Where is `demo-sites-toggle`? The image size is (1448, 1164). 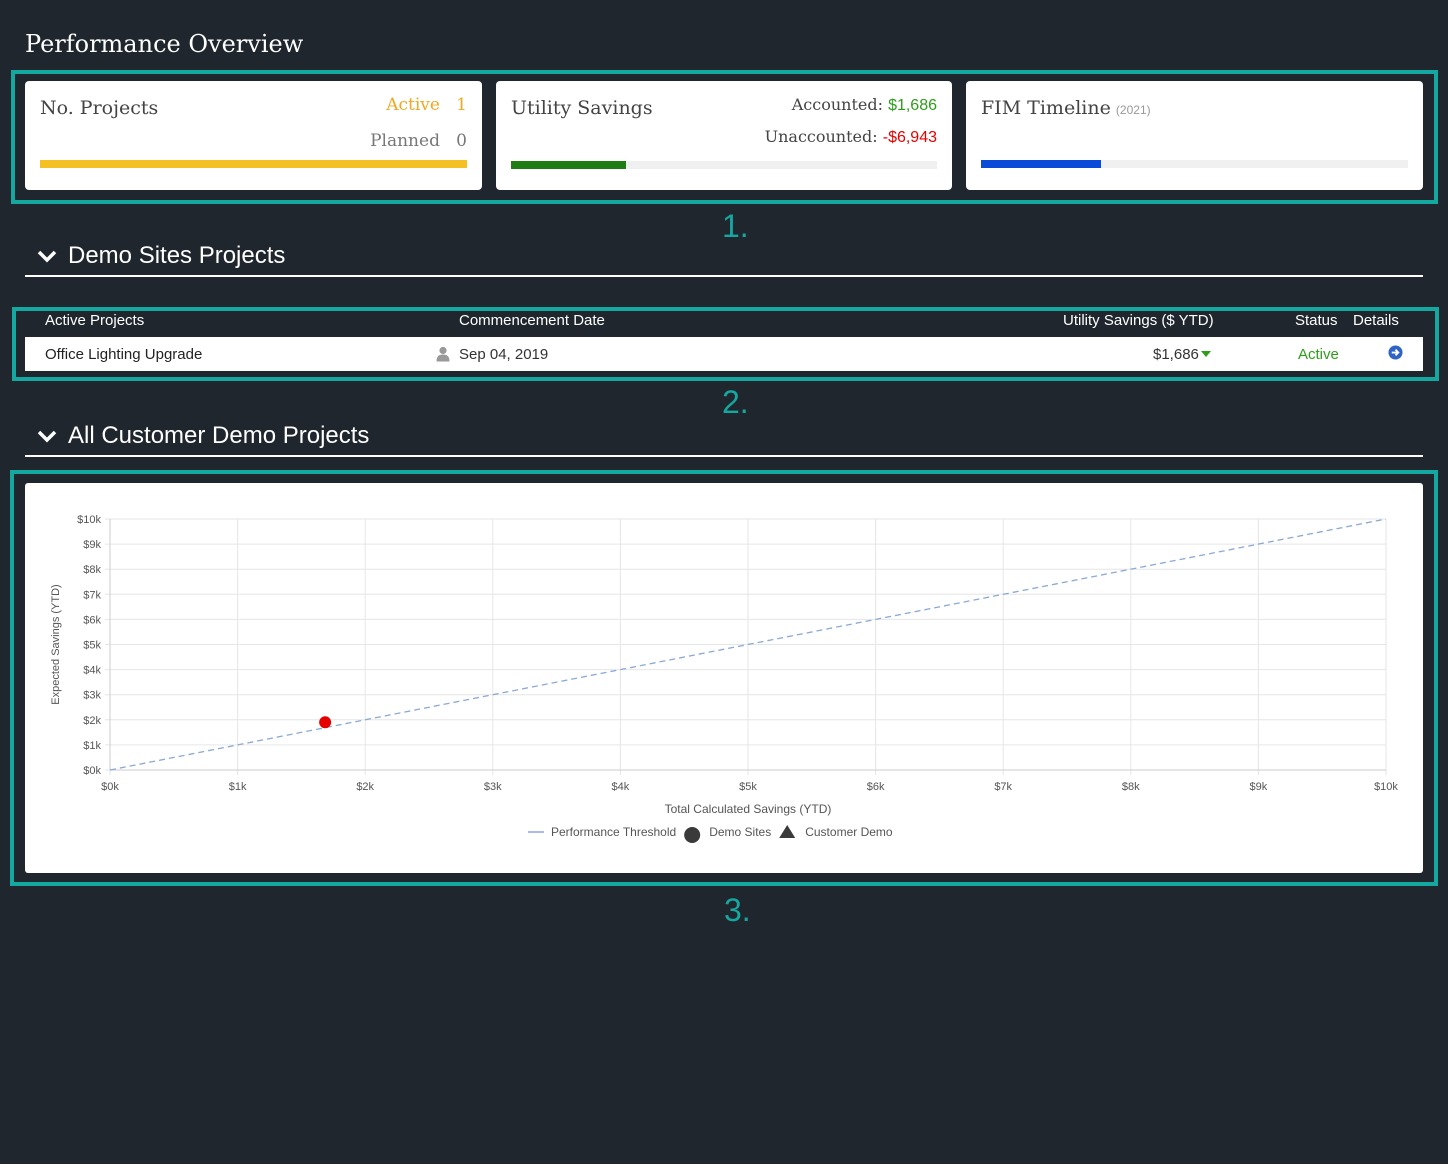
demo-sites-toggle is located at coordinates (47, 259).